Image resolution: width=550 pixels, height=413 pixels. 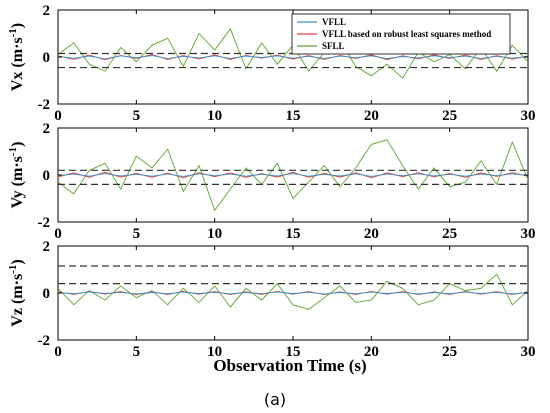 I want to click on figure-caption: (a), so click(x=275, y=399).